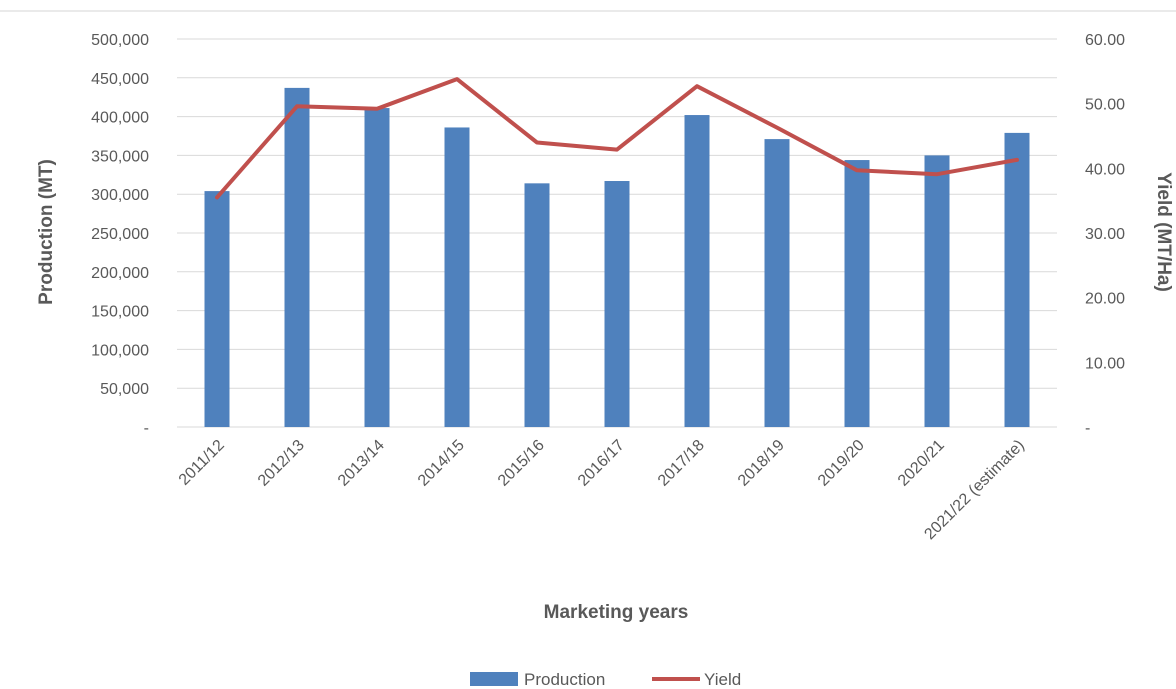  What do you see at coordinates (1105, 105) in the screenshot?
I see `y2-tick-label: 50.00` at bounding box center [1105, 105].